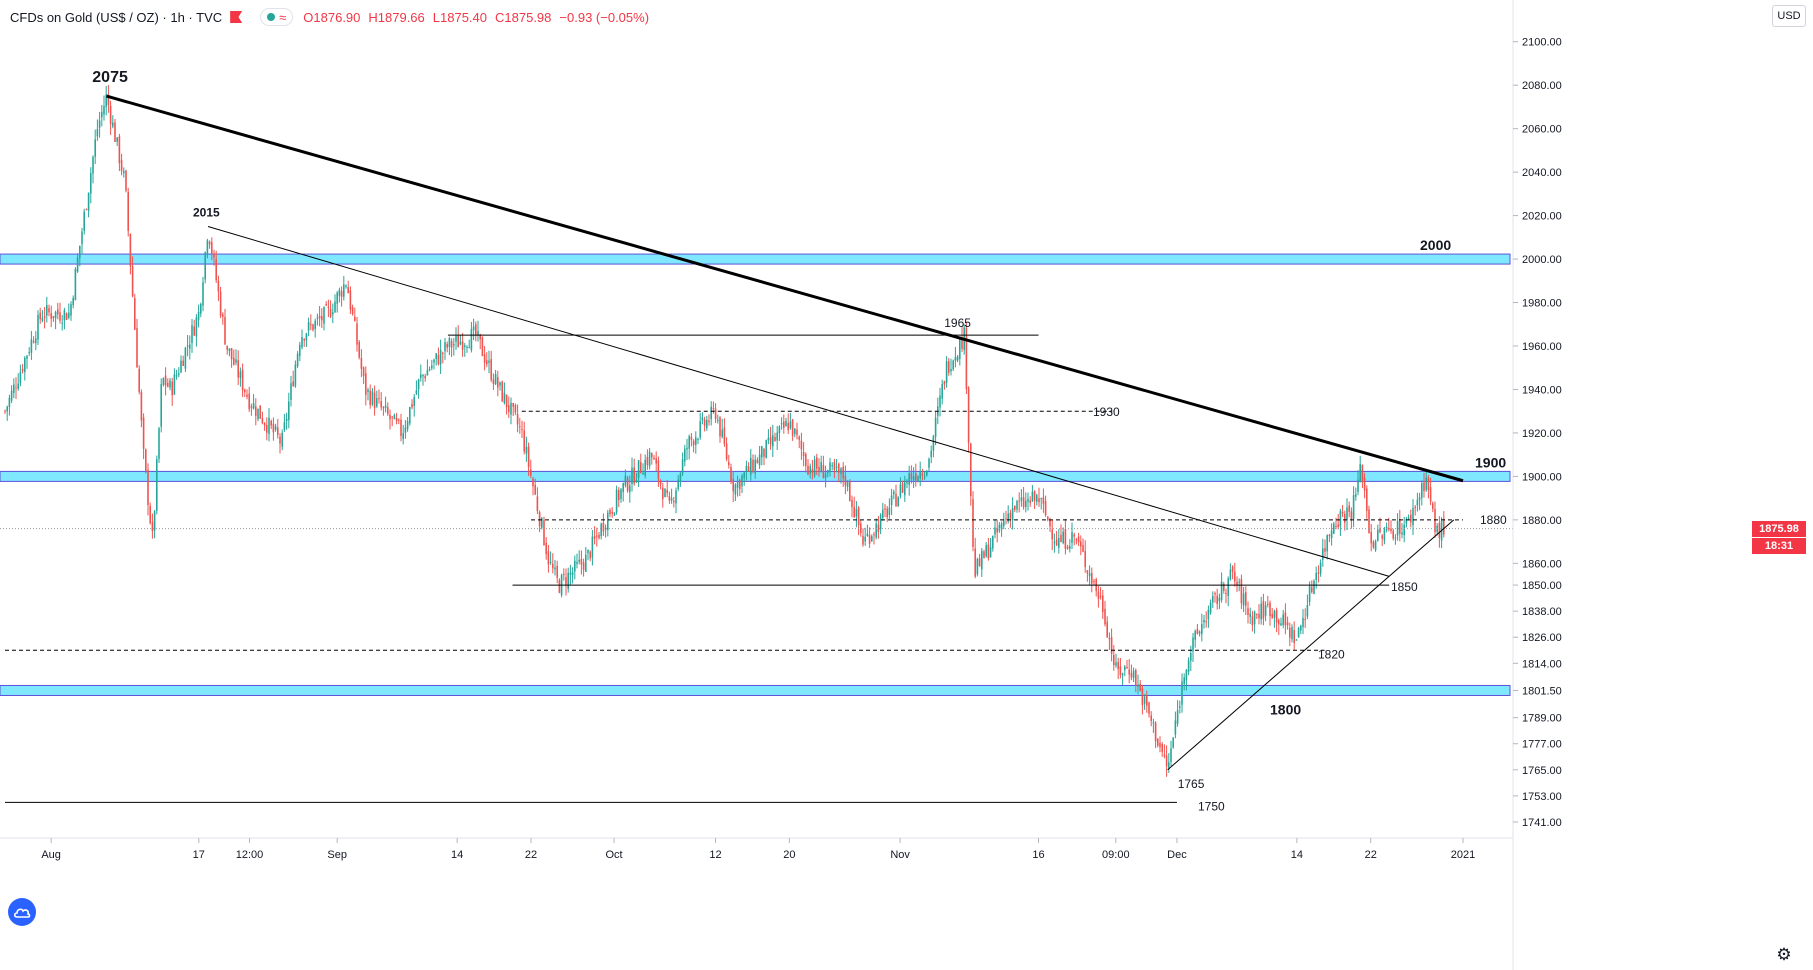 The height and width of the screenshot is (970, 1813). I want to click on tradingview-logo-icon, so click(22, 912).